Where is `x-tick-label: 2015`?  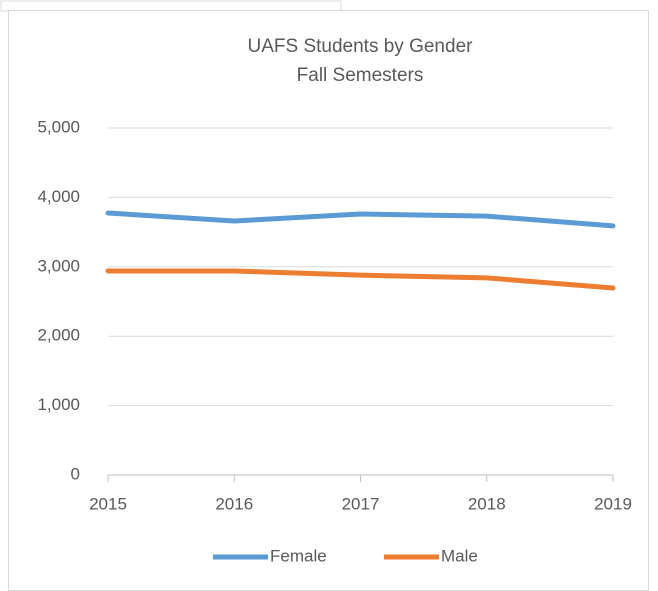
x-tick-label: 2015 is located at coordinates (108, 503).